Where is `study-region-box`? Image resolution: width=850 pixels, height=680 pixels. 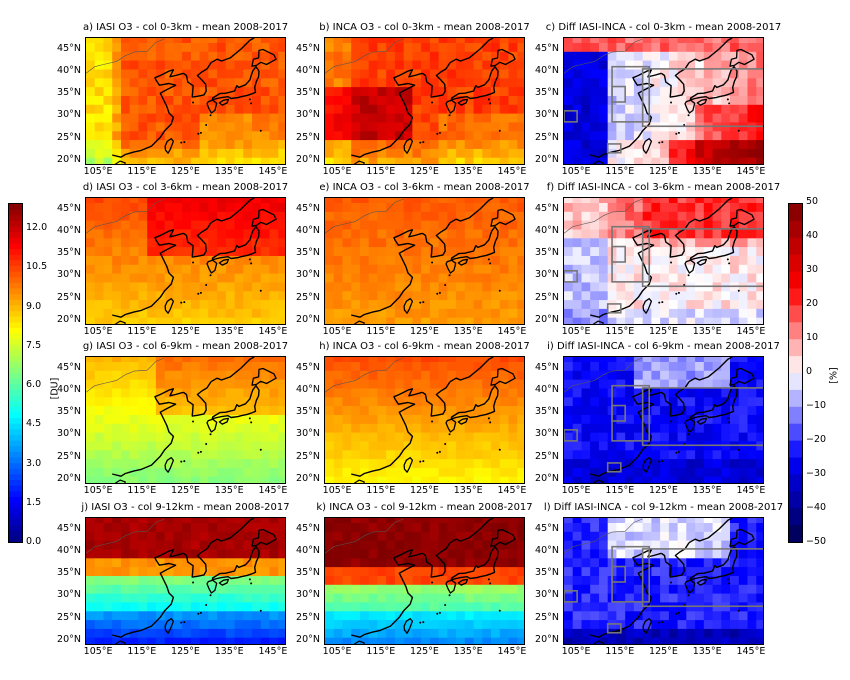
study-region-box is located at coordinates (631, 94).